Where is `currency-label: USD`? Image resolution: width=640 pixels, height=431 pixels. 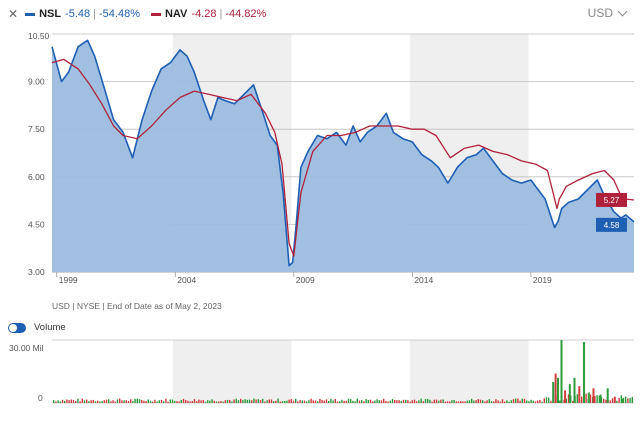
currency-label: USD is located at coordinates (600, 13).